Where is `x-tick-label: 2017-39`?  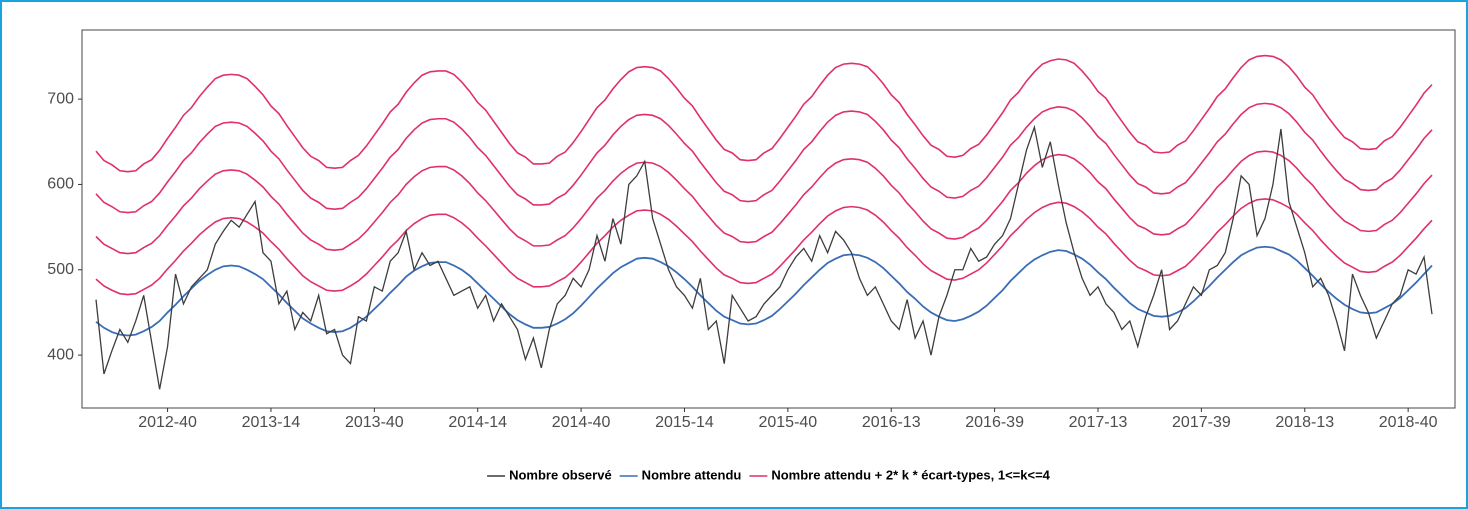 x-tick-label: 2017-39 is located at coordinates (1201, 422).